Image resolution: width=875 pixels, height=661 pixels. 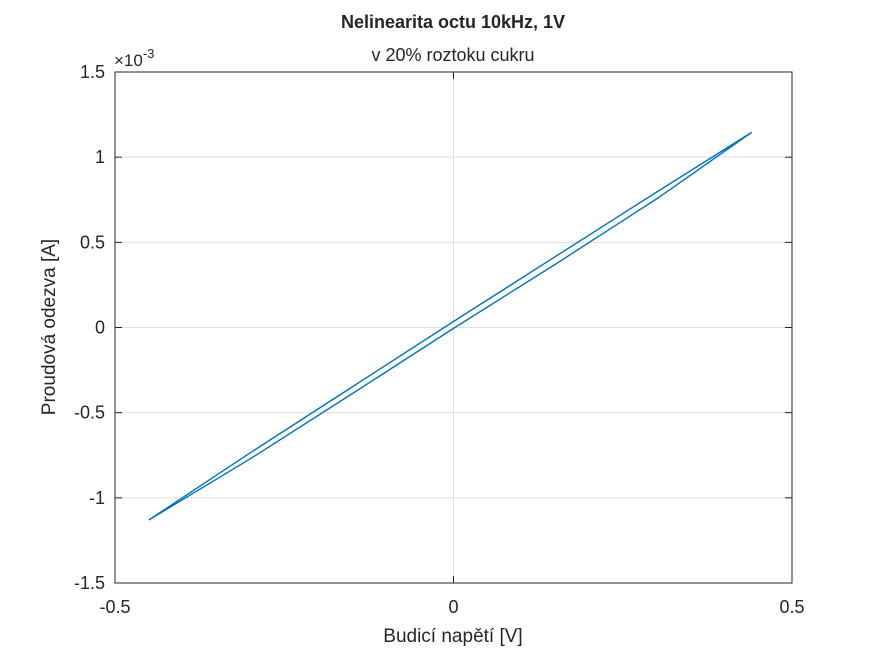 What do you see at coordinates (452, 636) in the screenshot?
I see `x-axis-label: Budicí napětí [V]` at bounding box center [452, 636].